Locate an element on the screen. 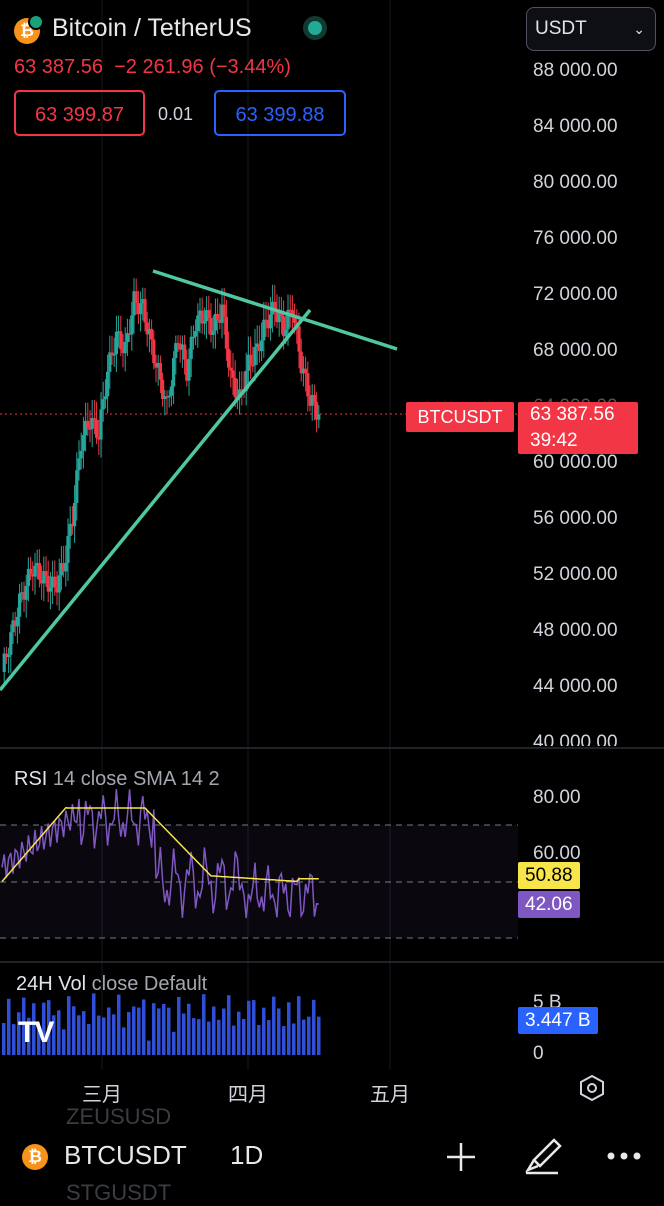 The height and width of the screenshot is (1206, 664). volume-name: 24H Vol is located at coordinates (51, 984).